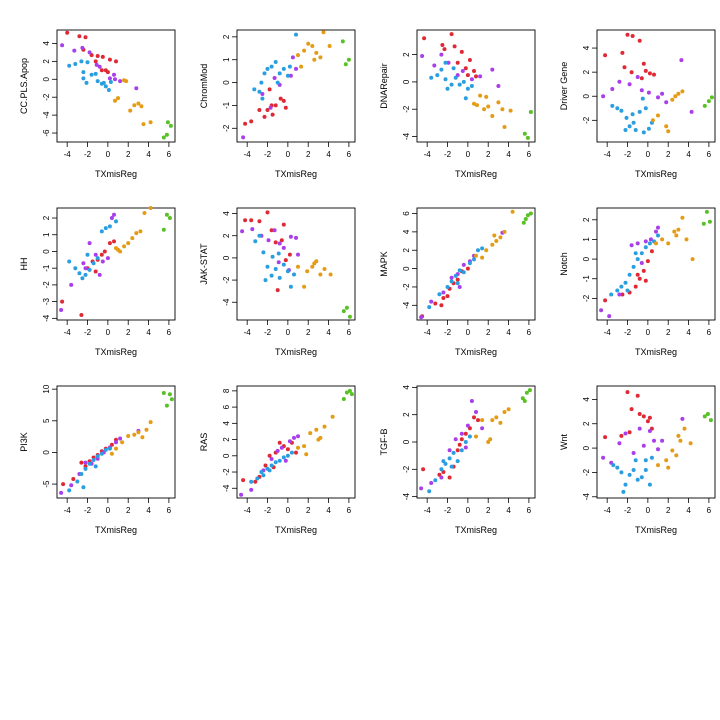 This screenshot has height=720, width=720. What do you see at coordinates (406, 469) in the screenshot?
I see `y-tick-label: -2` at bounding box center [406, 469].